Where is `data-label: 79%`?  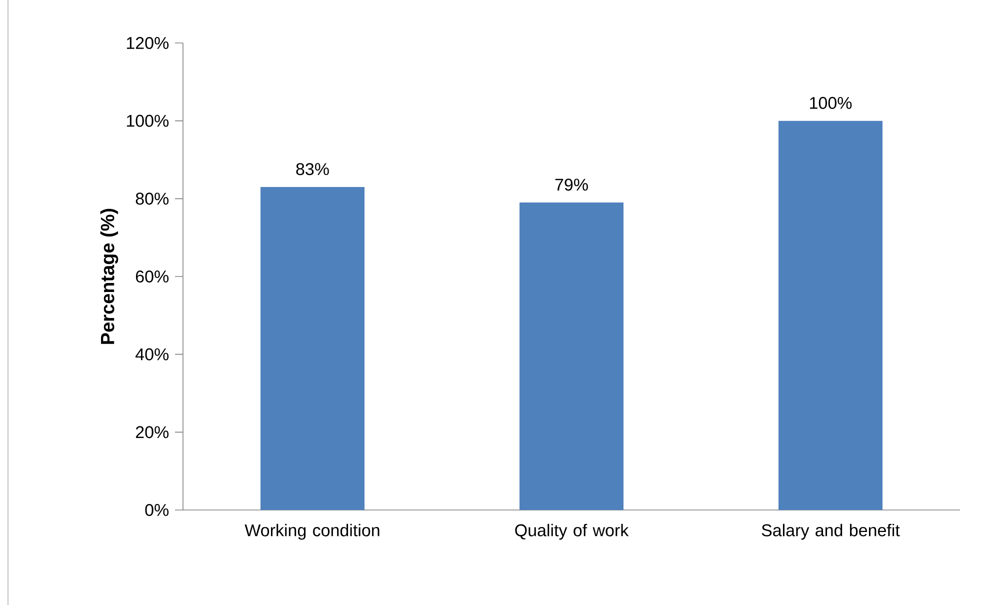
data-label: 79% is located at coordinates (571, 184).